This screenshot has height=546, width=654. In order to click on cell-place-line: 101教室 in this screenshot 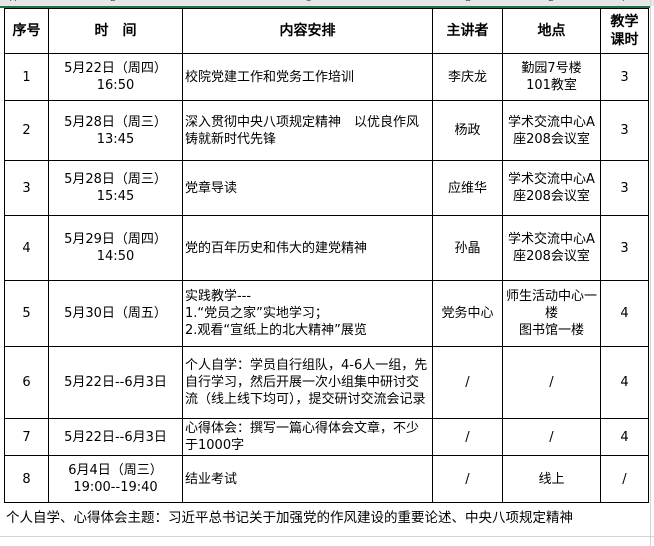, I will do `click(551, 85)`.